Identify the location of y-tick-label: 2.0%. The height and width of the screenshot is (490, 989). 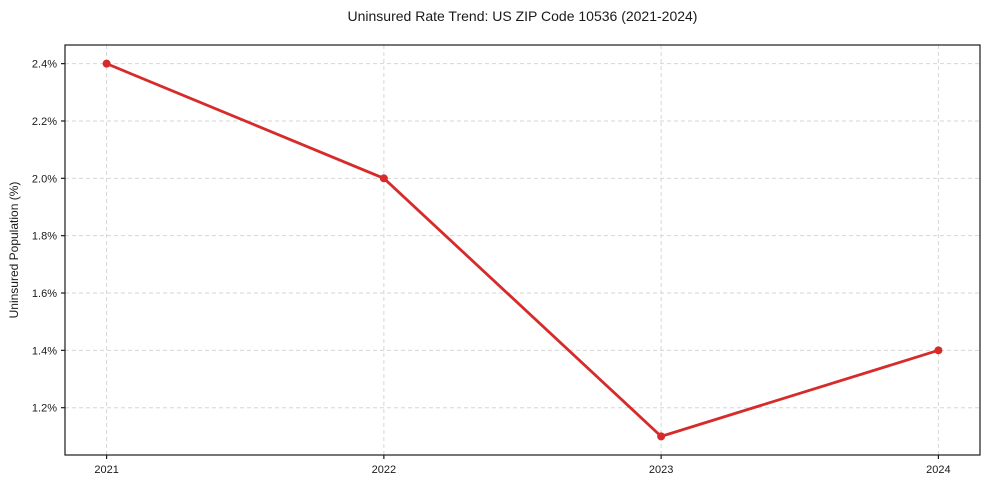
(44, 179).